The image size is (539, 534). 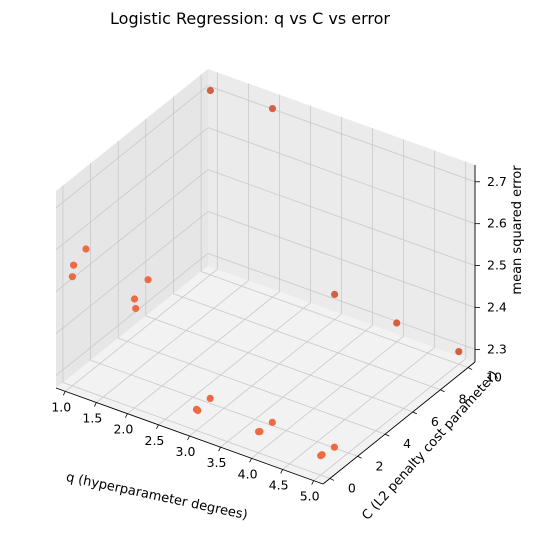 What do you see at coordinates (494, 377) in the screenshot?
I see `y-tick-label: 10` at bounding box center [494, 377].